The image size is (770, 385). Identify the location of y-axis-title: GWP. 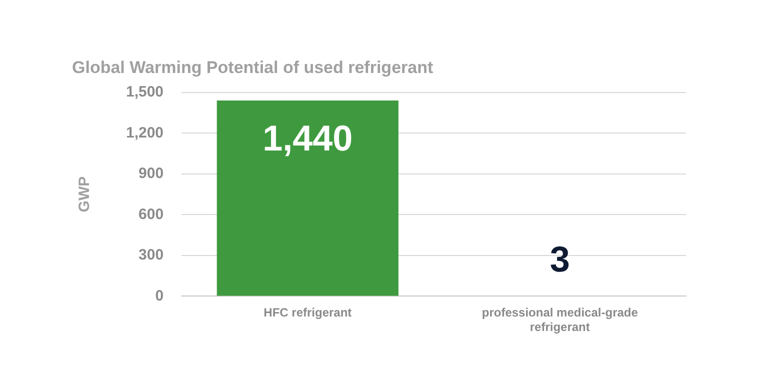
(85, 194).